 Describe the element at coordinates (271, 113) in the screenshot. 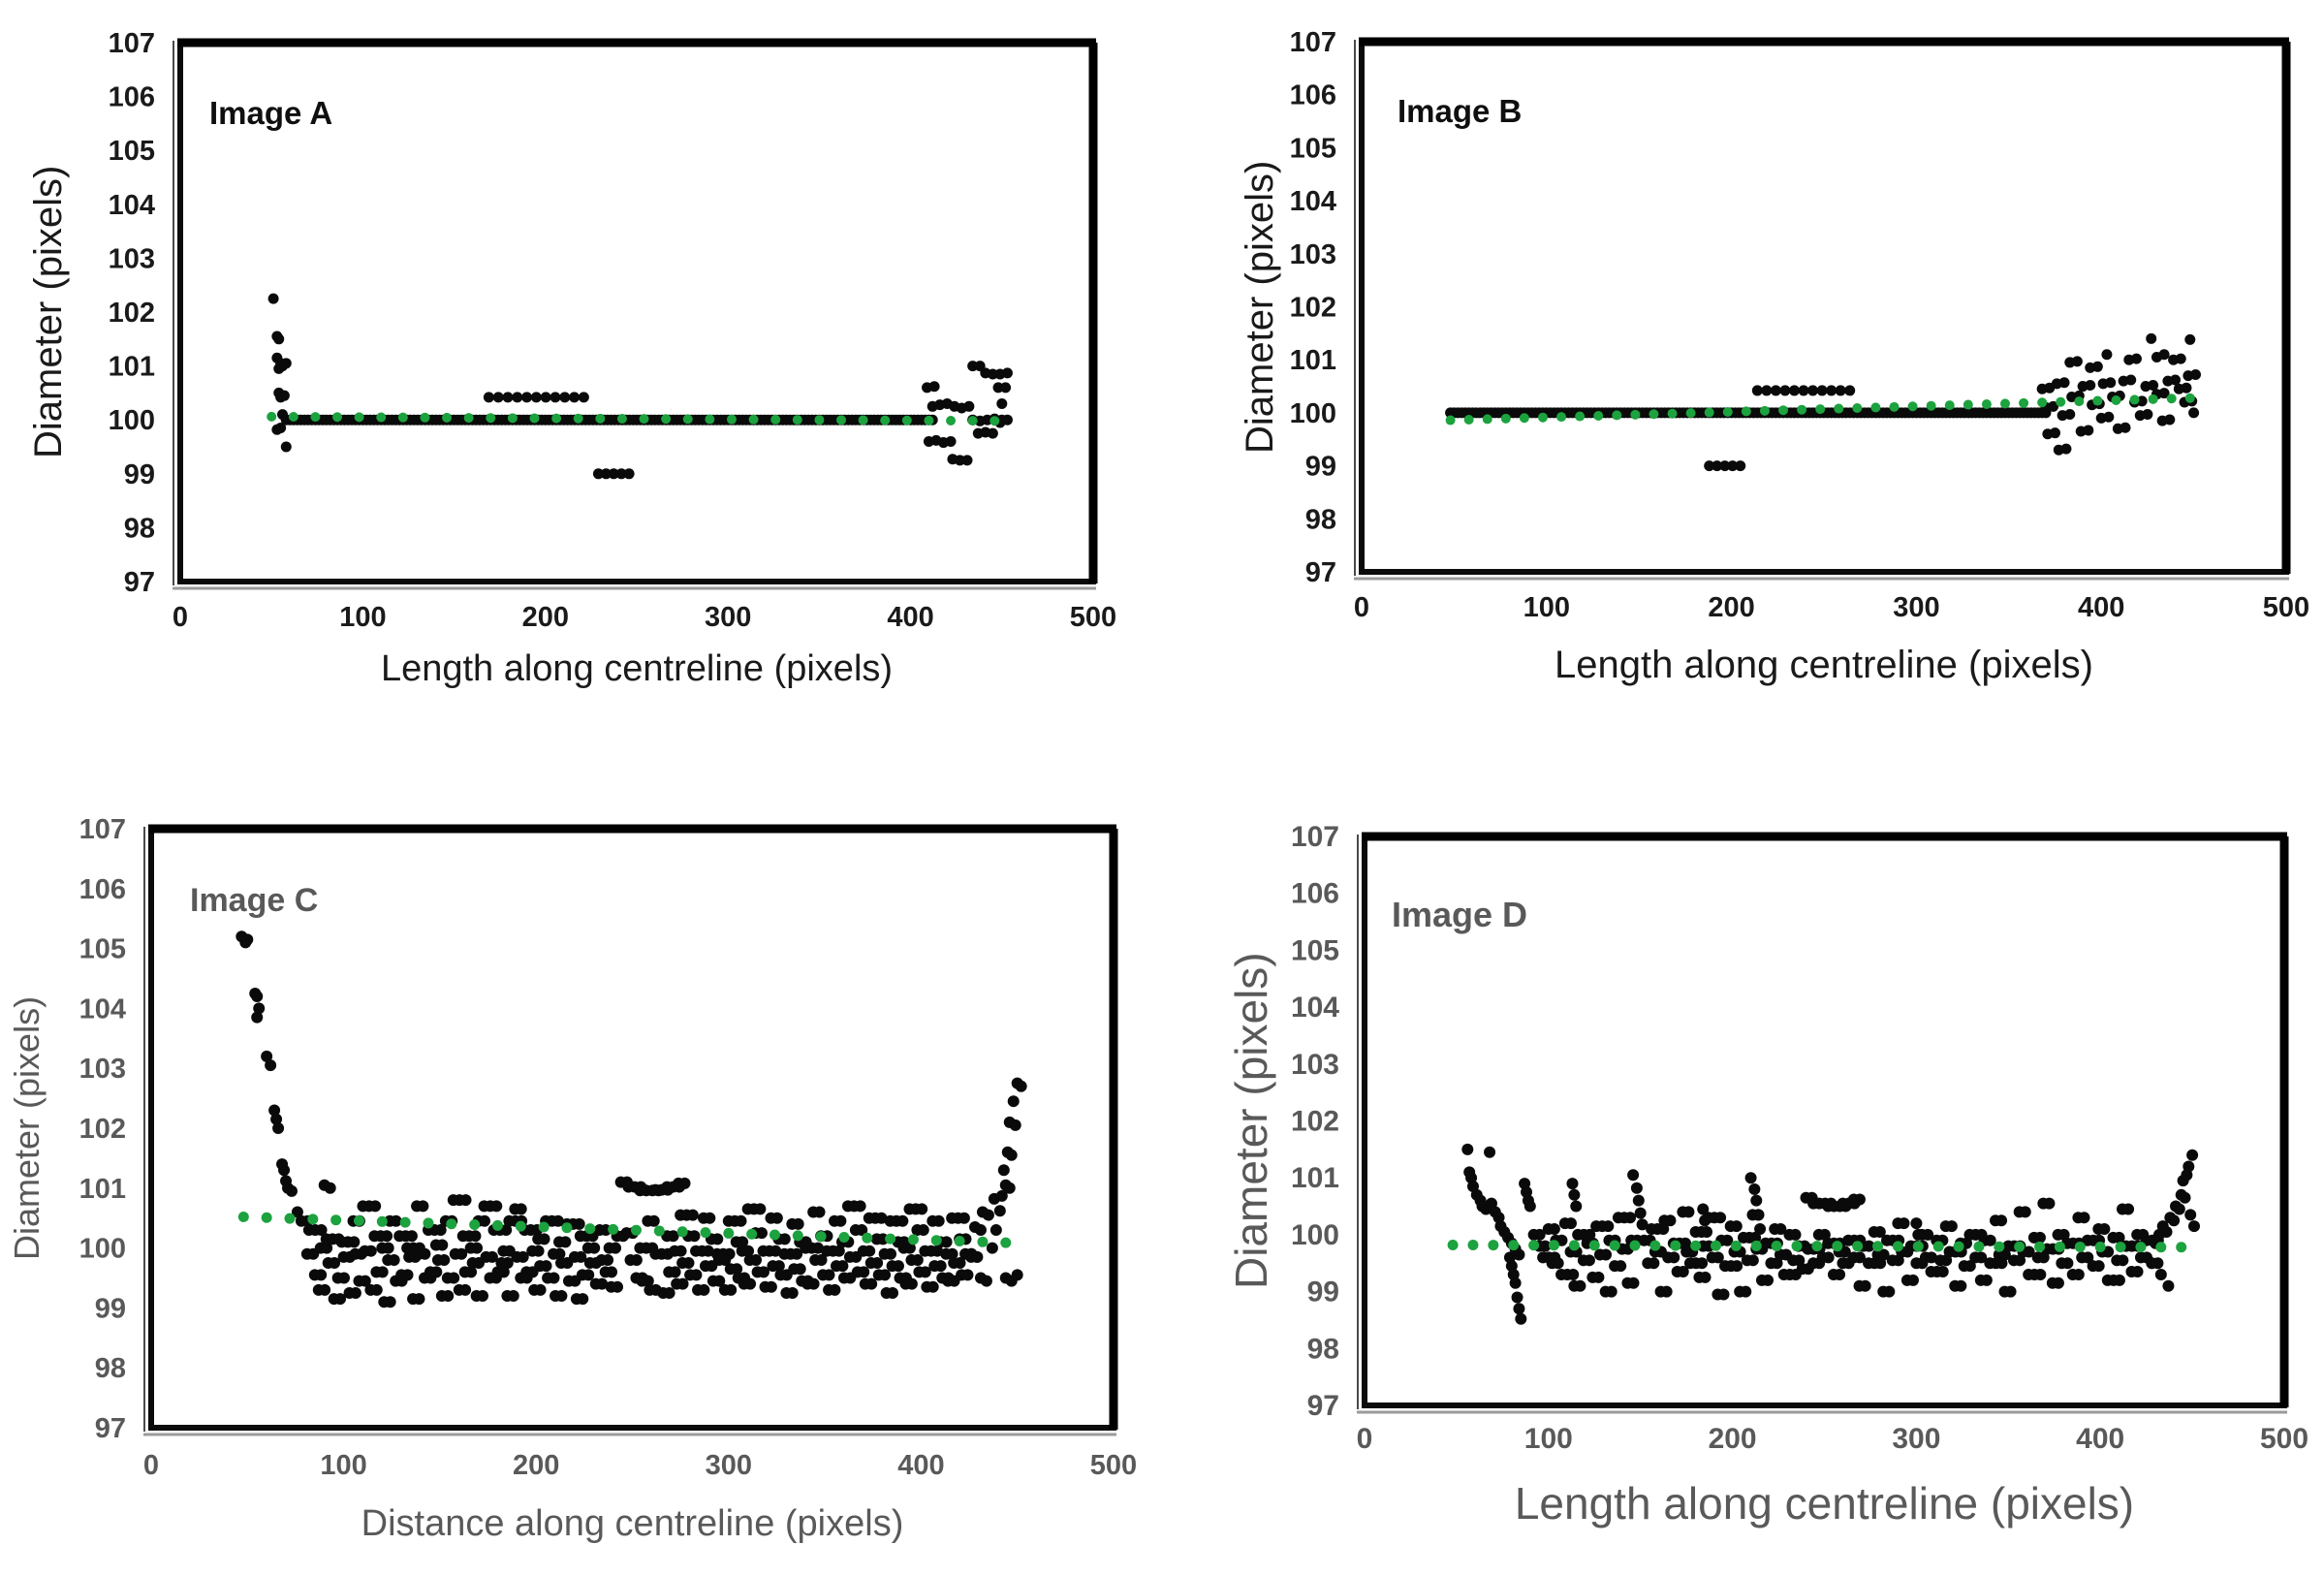

I see `panel-label-a: Image A` at that location.